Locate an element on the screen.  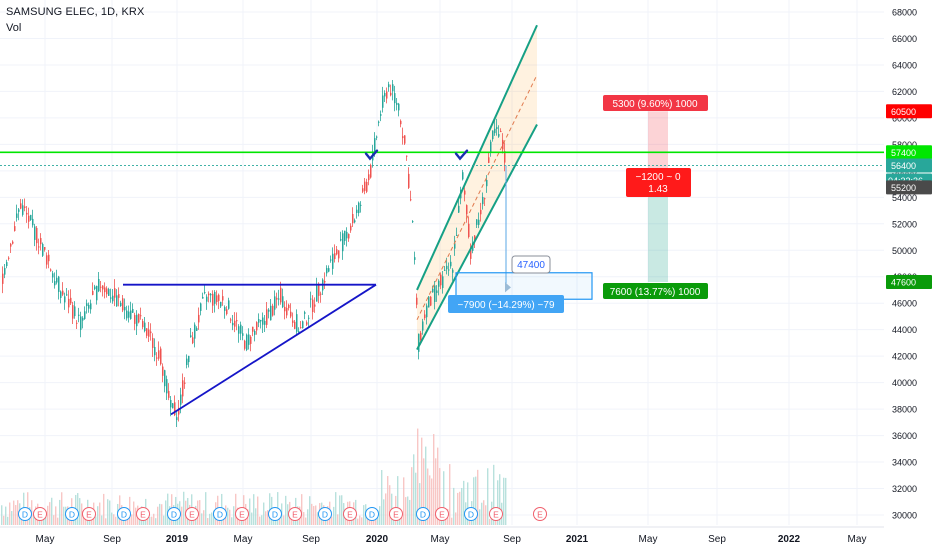
time-axis-label: 2022 is located at coordinates (789, 539).